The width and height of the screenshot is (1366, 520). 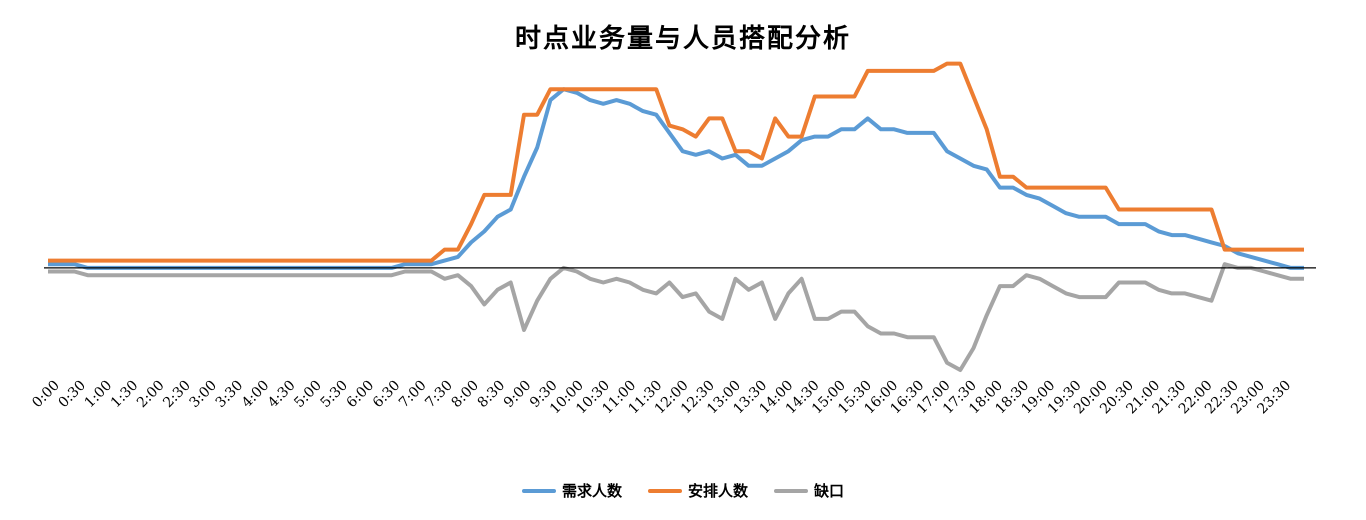 I want to click on legend-label: 缺口, so click(x=829, y=491).